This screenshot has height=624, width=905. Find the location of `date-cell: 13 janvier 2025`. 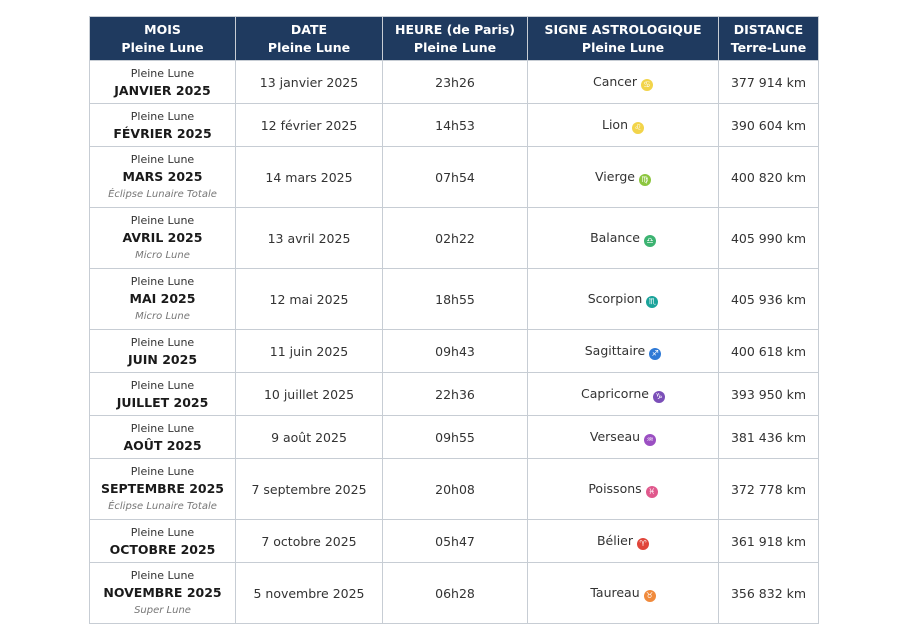

date-cell: 13 janvier 2025 is located at coordinates (309, 82).